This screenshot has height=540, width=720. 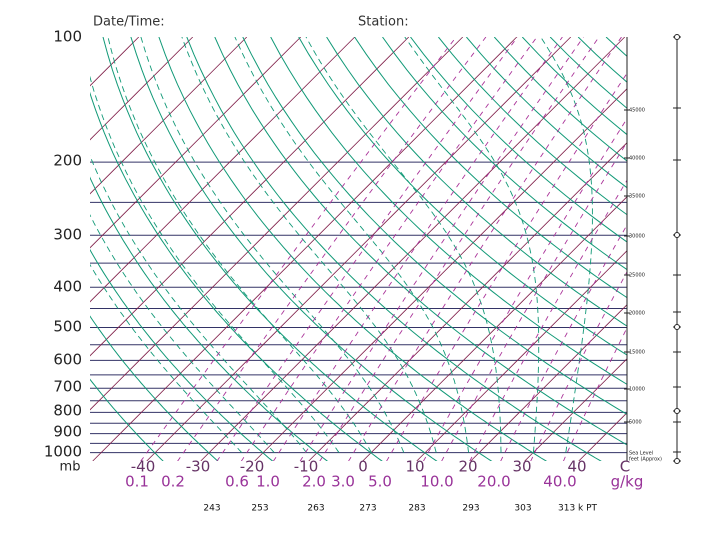 What do you see at coordinates (211, 509) in the screenshot?
I see `potential-temperature-label: 243` at bounding box center [211, 509].